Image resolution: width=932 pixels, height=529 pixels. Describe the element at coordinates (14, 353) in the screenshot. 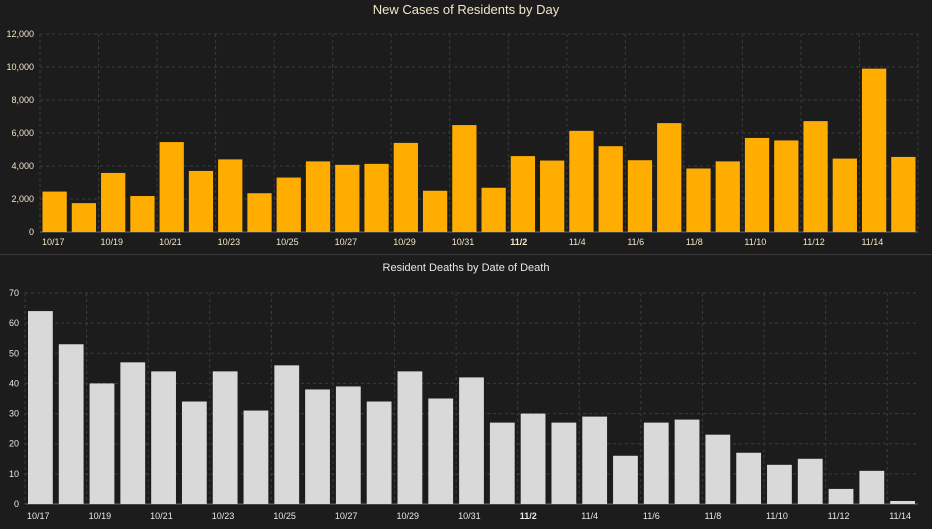

I see `y-tick-label: 50` at that location.